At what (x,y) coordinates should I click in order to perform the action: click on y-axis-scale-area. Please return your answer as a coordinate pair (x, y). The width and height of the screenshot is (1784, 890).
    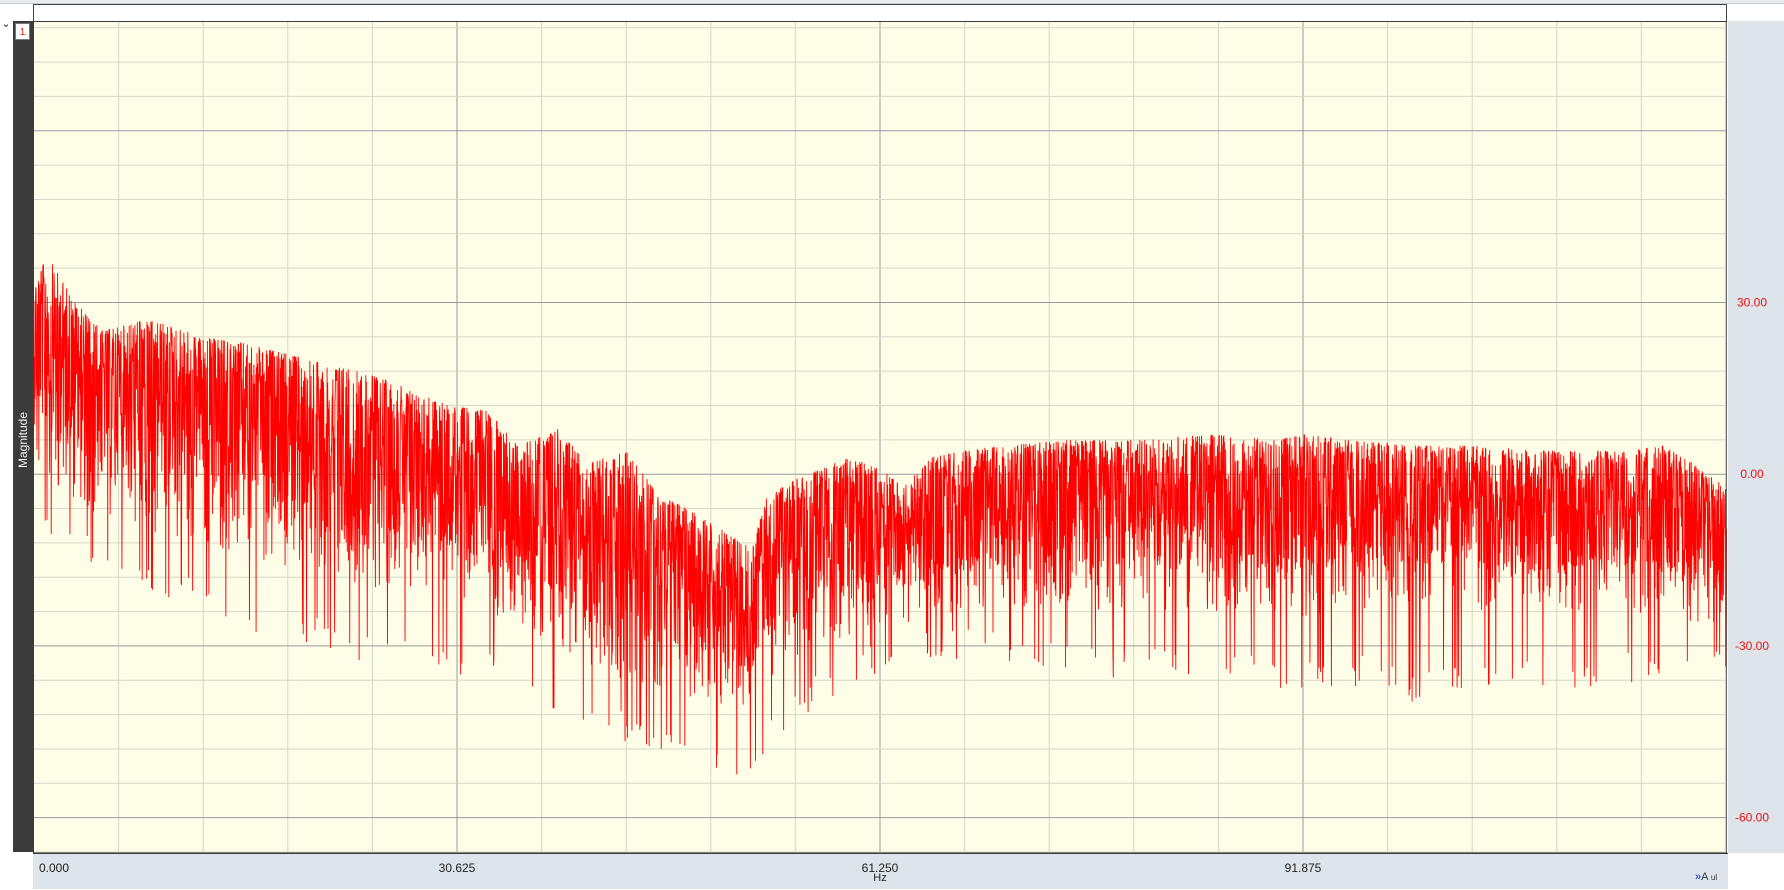
    Looking at the image, I should click on (1756, 437).